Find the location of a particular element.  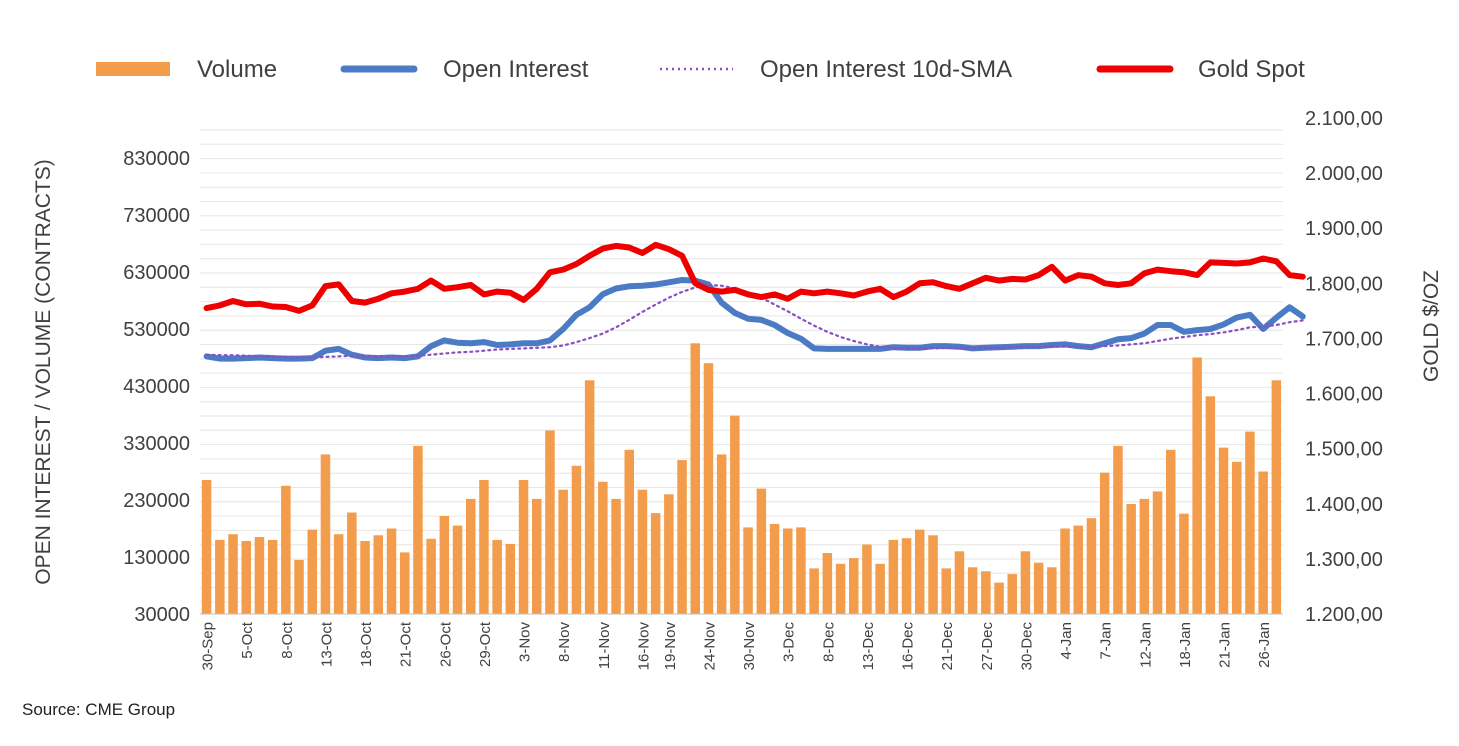

x-tick-label: 12-Jan is located at coordinates (1145, 645).